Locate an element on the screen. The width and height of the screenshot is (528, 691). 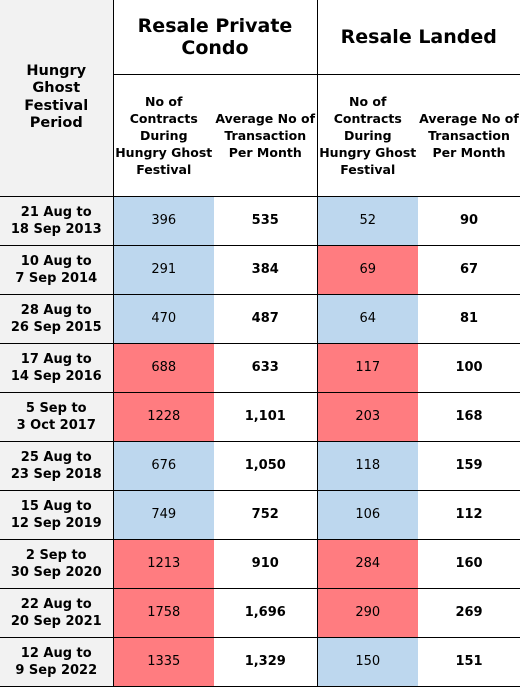
table-row: 2 Sep to 30 Sep 2020 1213 910 284 160 is located at coordinates (260, 563).